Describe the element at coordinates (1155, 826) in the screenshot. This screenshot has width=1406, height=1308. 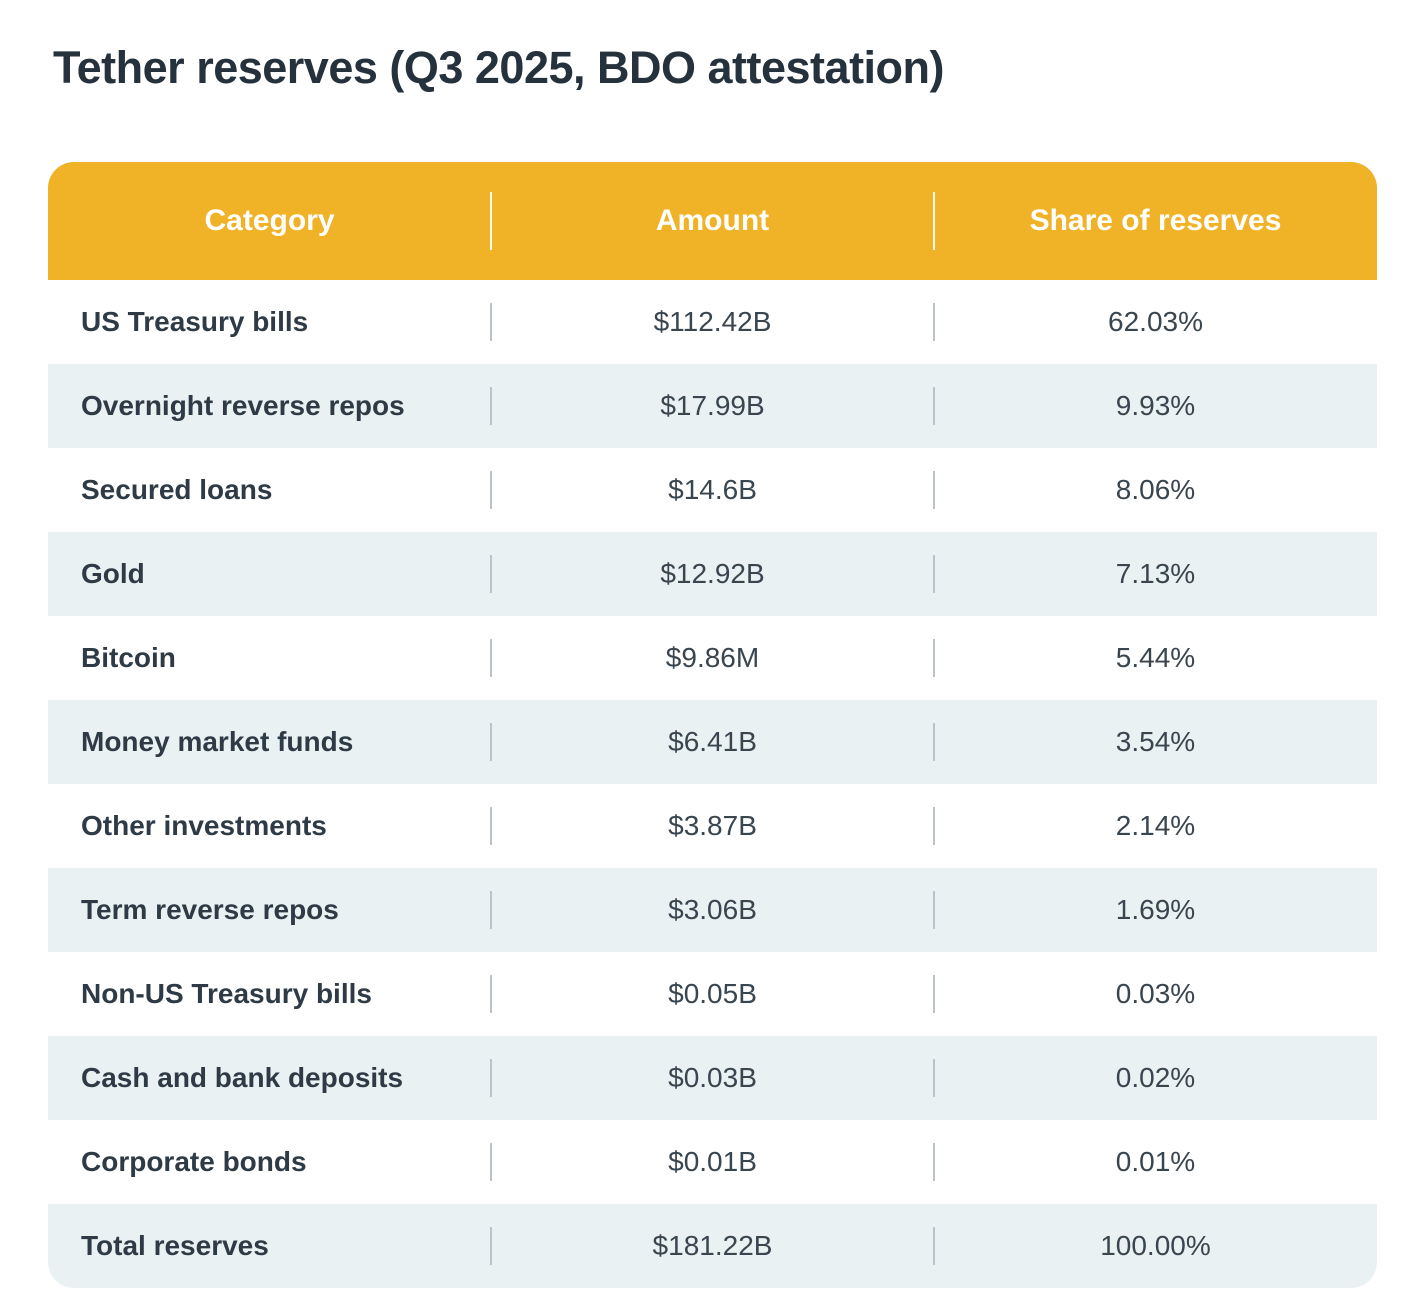
I see `share-cell: 2.14%` at that location.